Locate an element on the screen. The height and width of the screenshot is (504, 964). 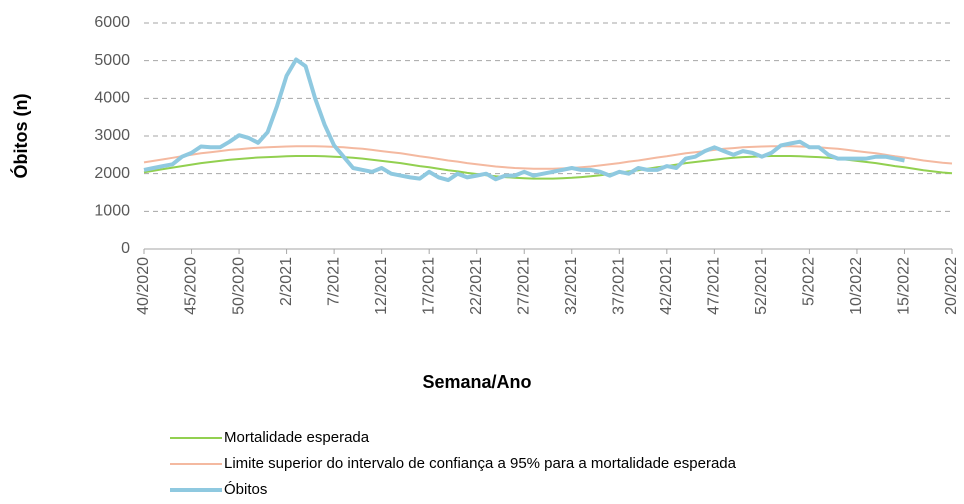
x-tick-label: 42/2021 is located at coordinates (666, 286).